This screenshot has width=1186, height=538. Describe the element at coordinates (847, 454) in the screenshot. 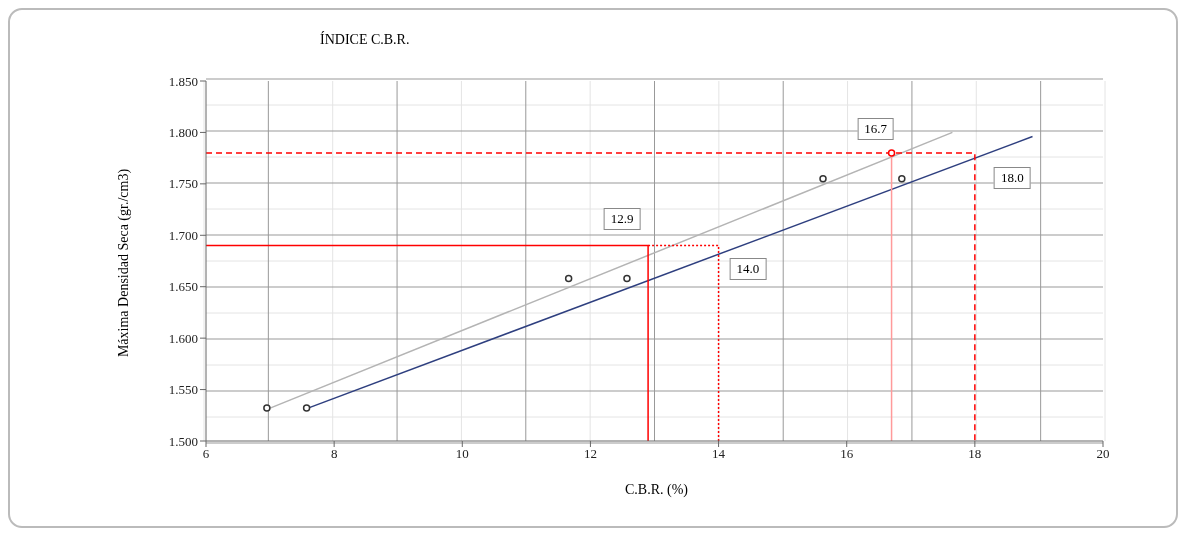

I see `x-tick-label: 16` at that location.